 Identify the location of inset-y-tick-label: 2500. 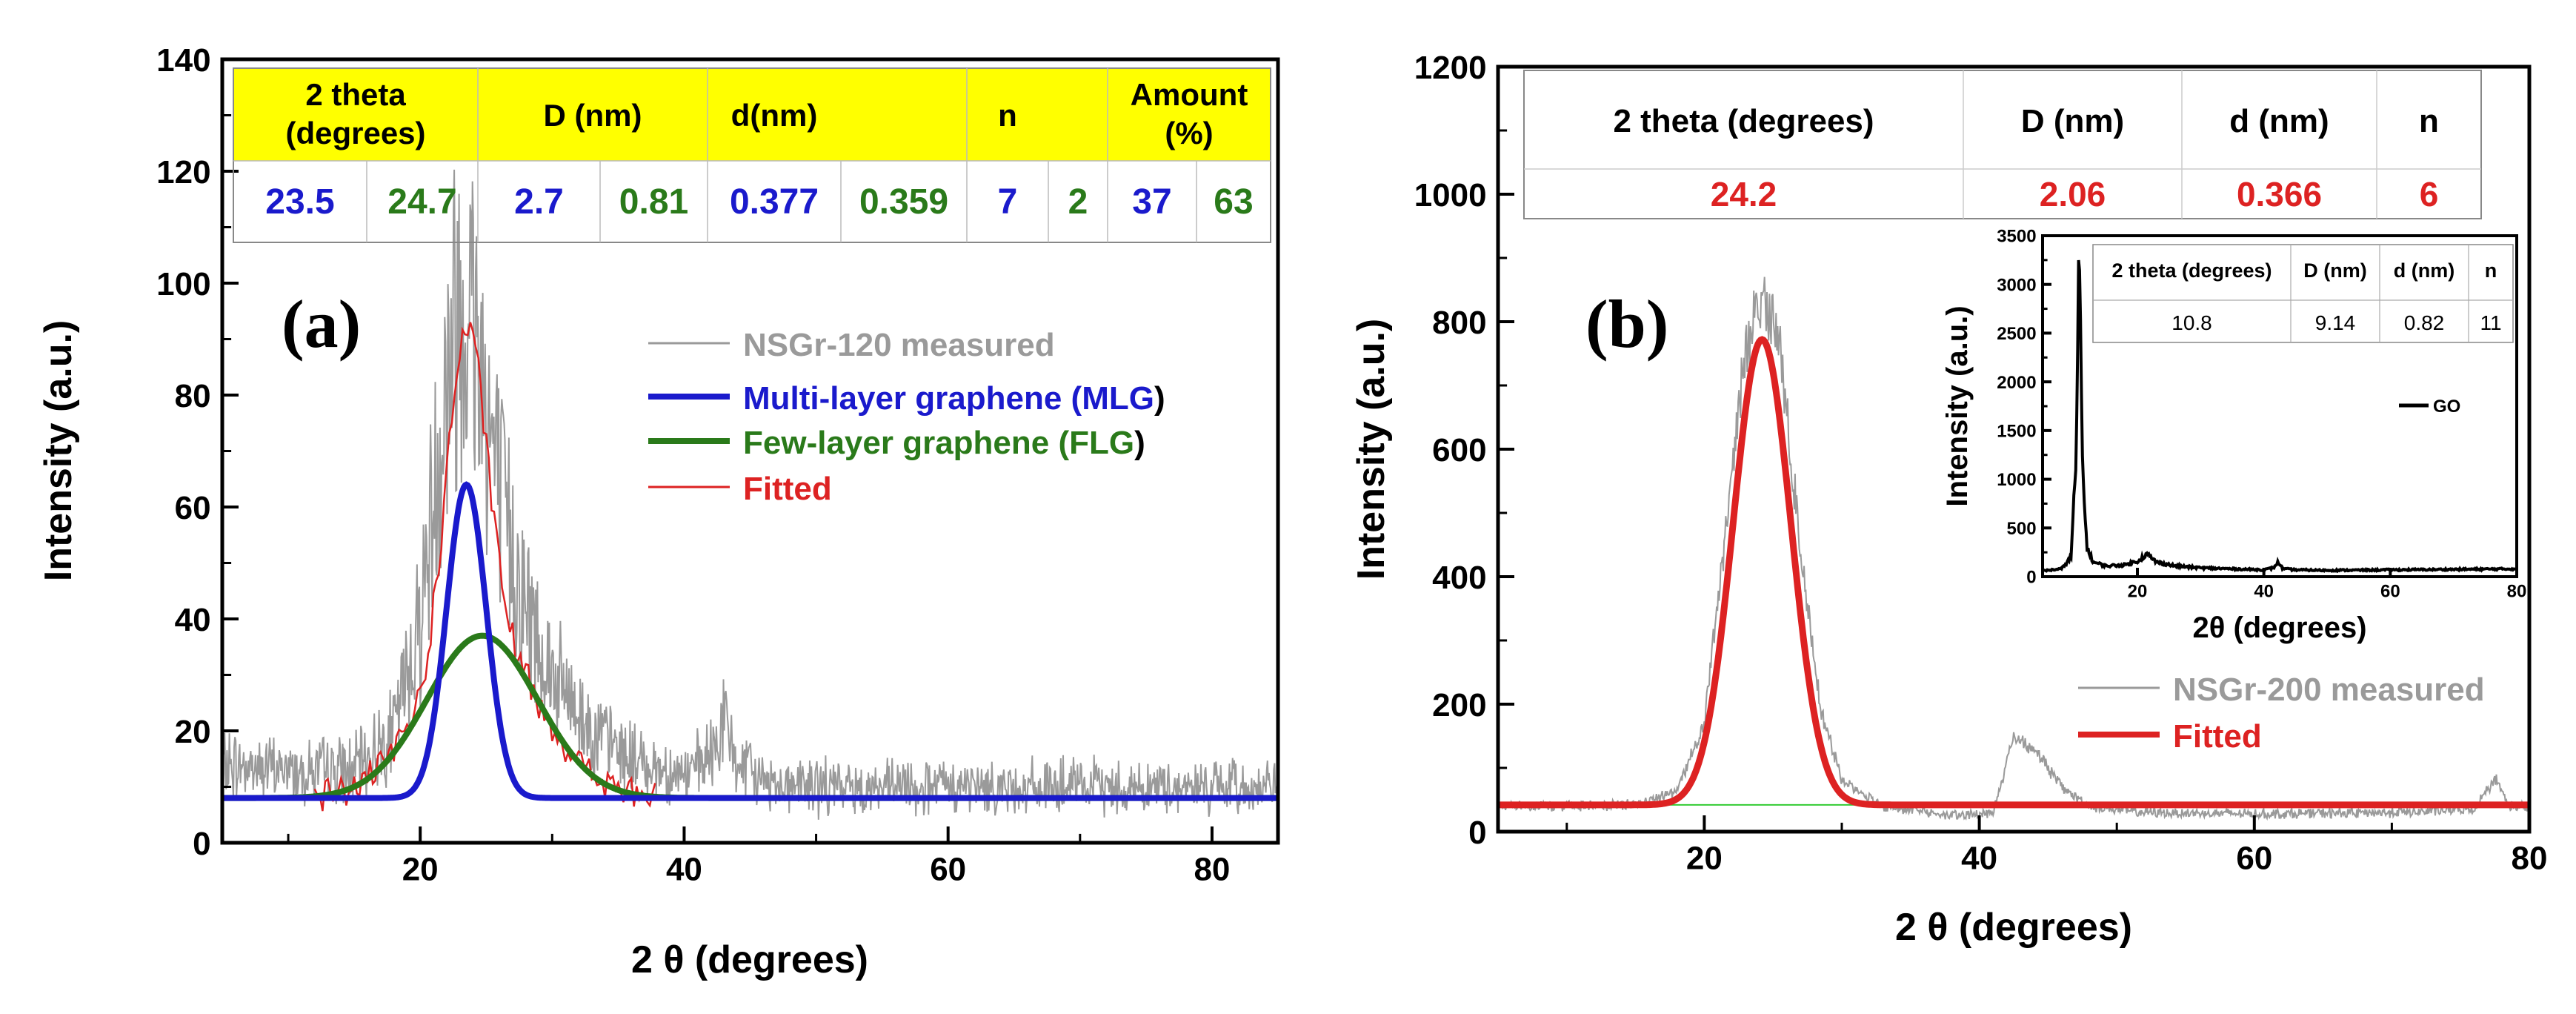
(2016, 334).